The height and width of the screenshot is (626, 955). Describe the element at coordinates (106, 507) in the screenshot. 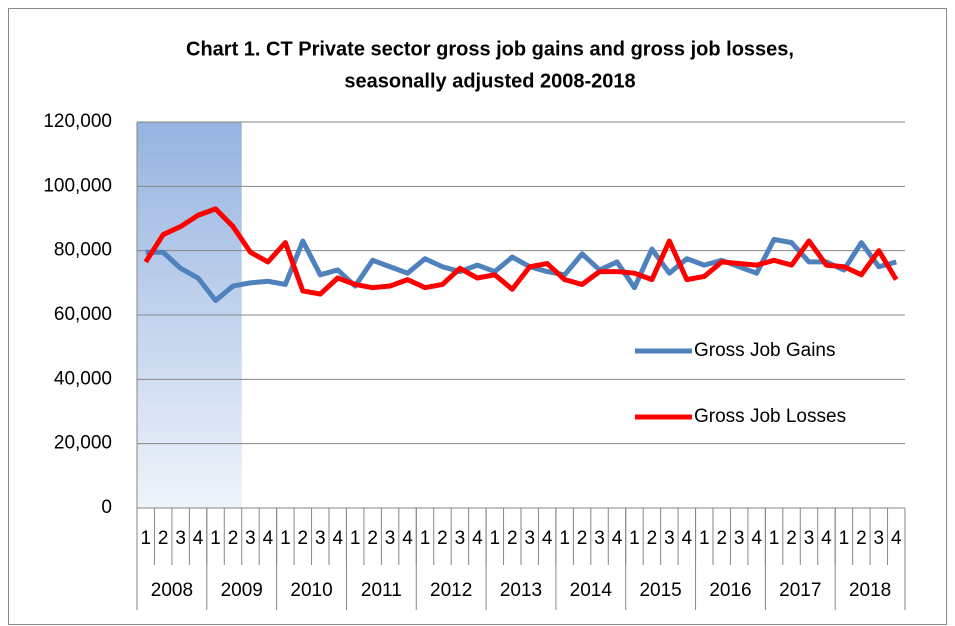

I see `y-tick-label: 0` at that location.